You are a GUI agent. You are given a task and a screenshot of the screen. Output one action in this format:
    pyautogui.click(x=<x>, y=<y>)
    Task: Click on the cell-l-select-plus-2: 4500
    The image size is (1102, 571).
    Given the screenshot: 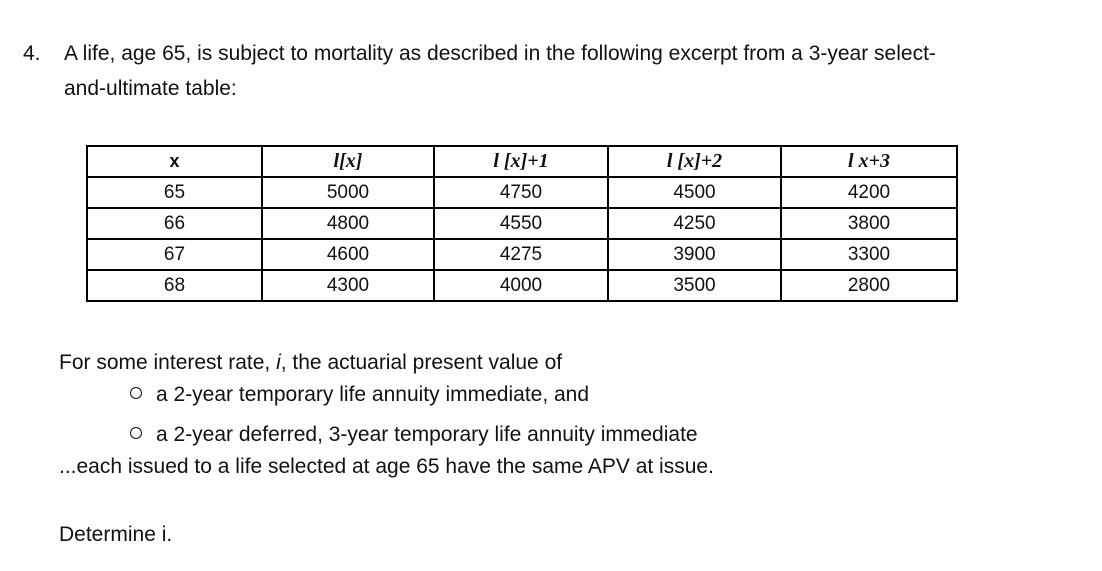 What is the action you would take?
    pyautogui.click(x=694, y=192)
    